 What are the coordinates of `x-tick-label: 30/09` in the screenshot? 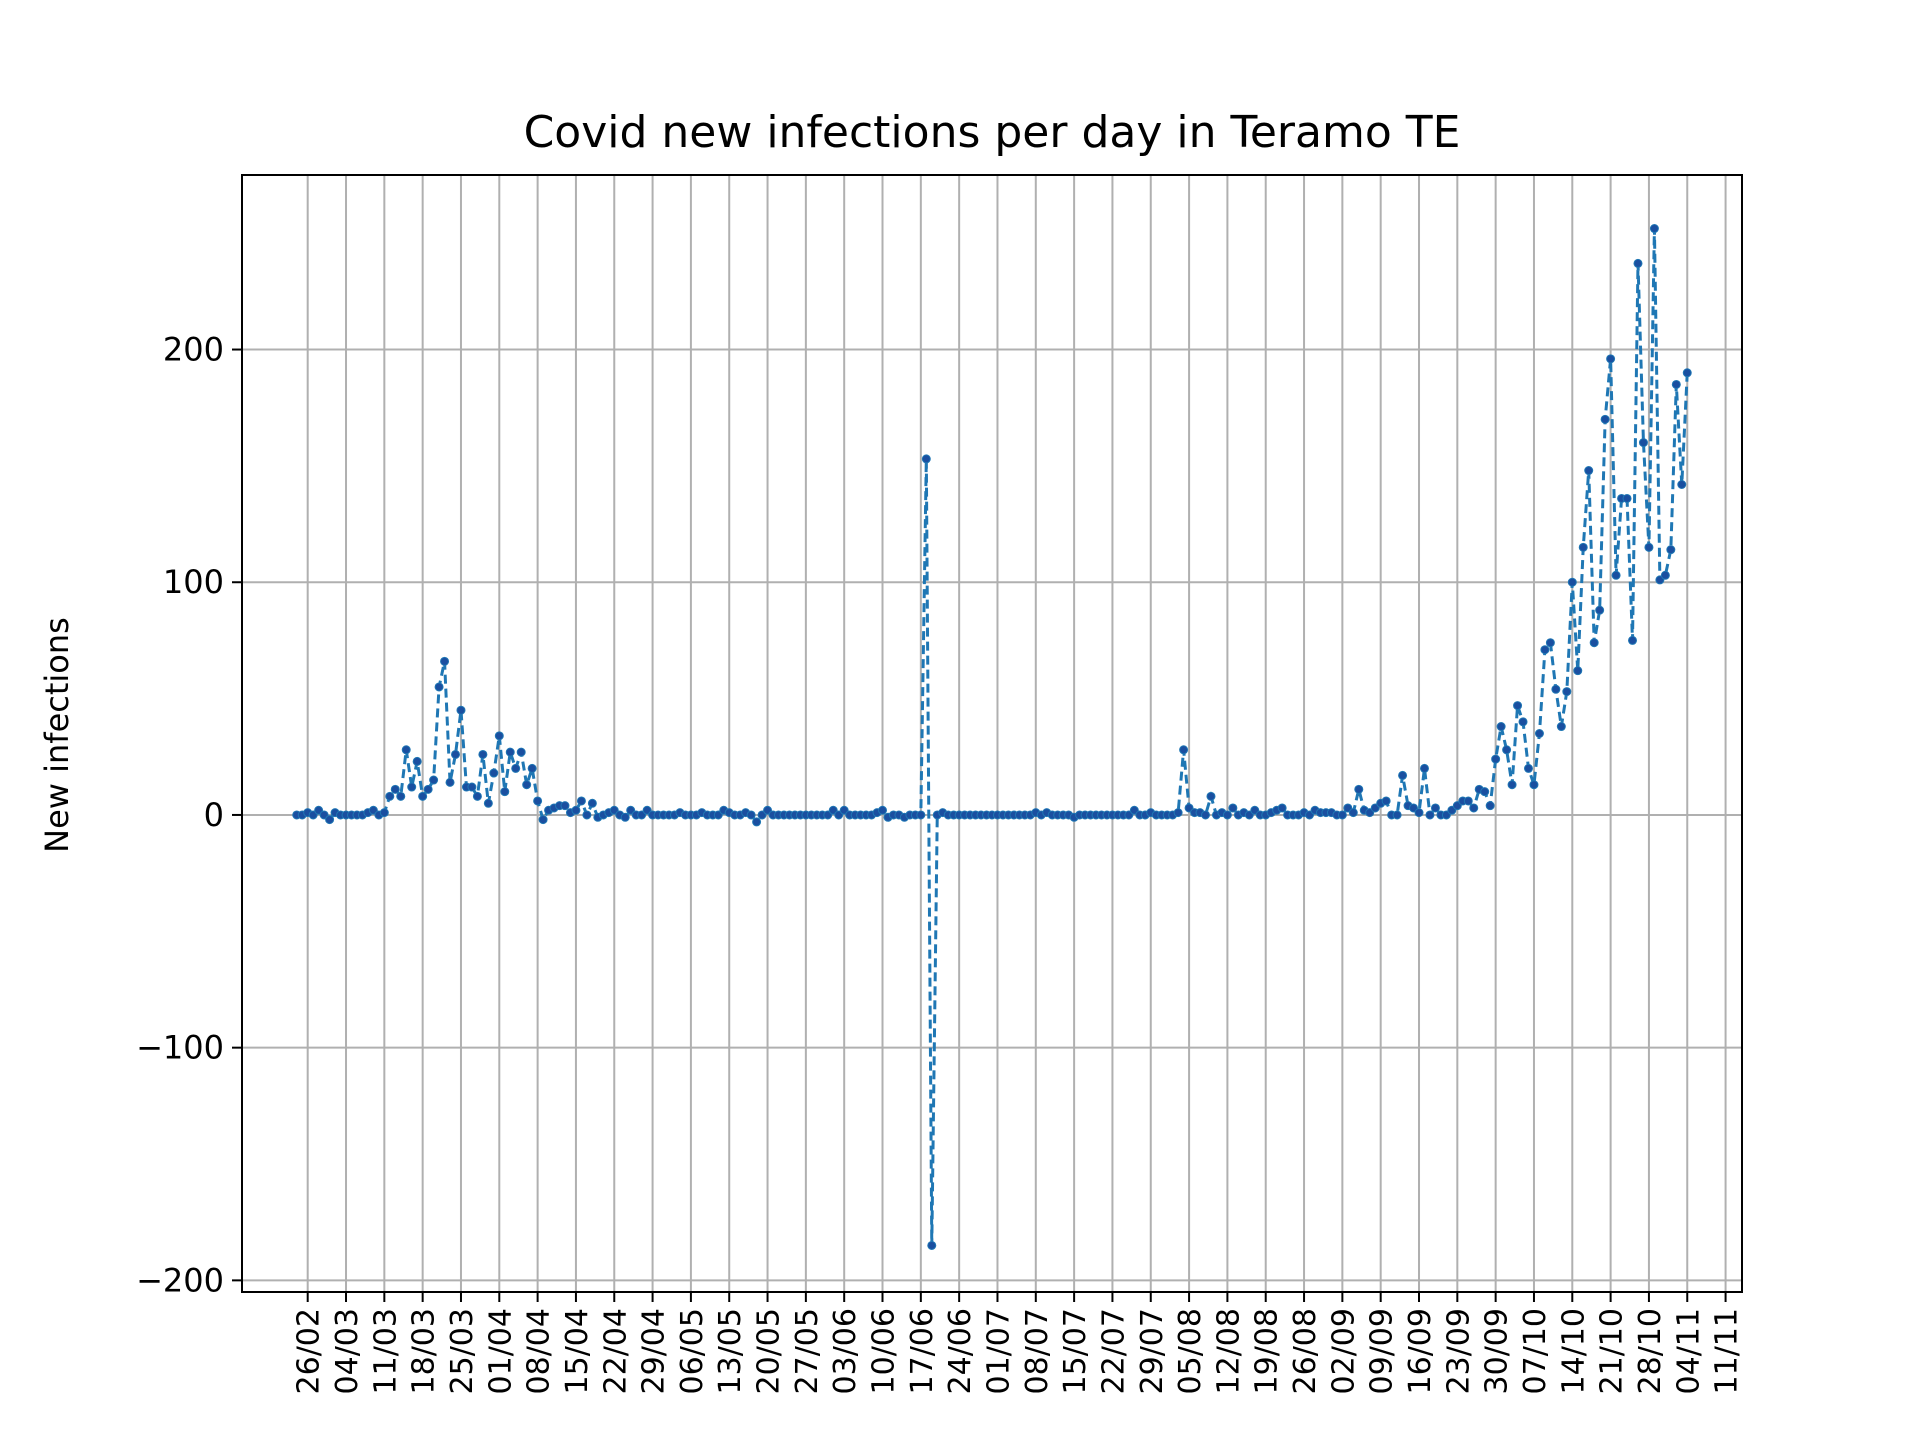 It's located at (1497, 1351).